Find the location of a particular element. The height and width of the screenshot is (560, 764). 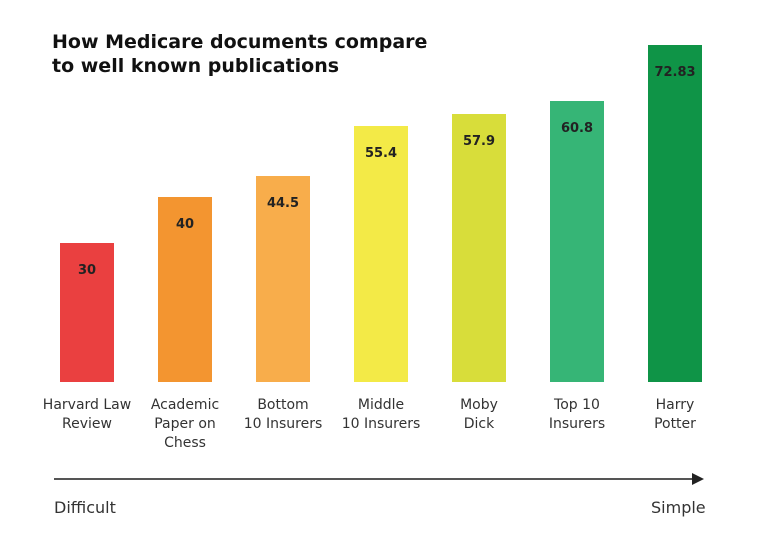

bar-value-label: 57.9 is located at coordinates (479, 142).